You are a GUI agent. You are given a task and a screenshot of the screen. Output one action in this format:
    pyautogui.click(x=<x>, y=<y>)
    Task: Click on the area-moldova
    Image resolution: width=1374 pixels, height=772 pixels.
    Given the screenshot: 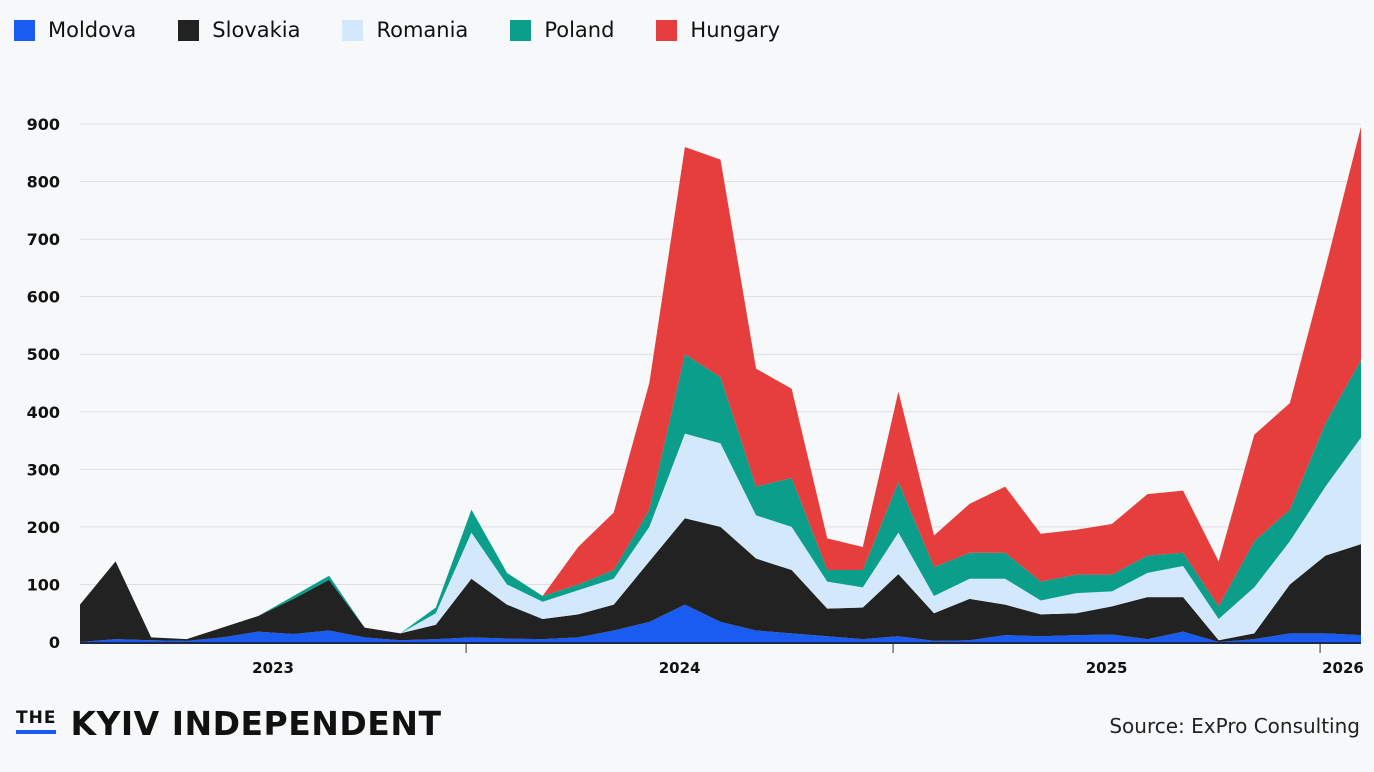 What is the action you would take?
    pyautogui.click(x=720, y=623)
    